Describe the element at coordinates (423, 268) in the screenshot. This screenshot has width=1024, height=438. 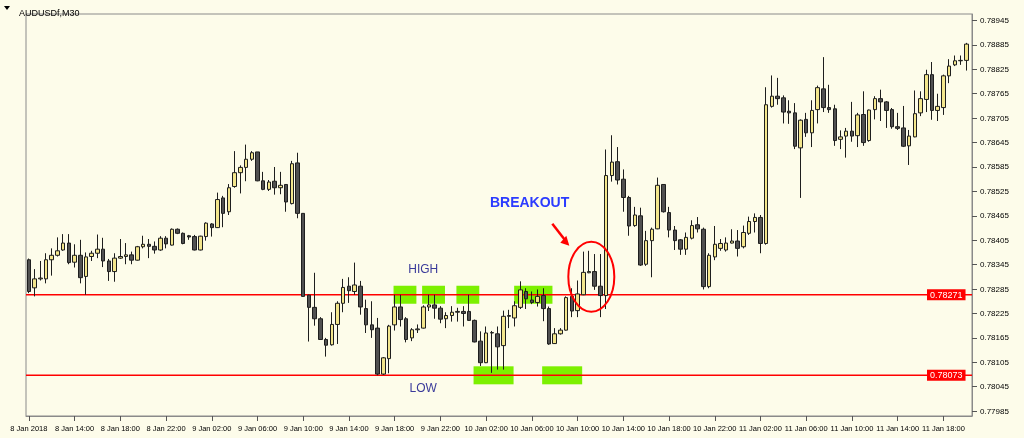
I see `annotation: HIGH` at that location.